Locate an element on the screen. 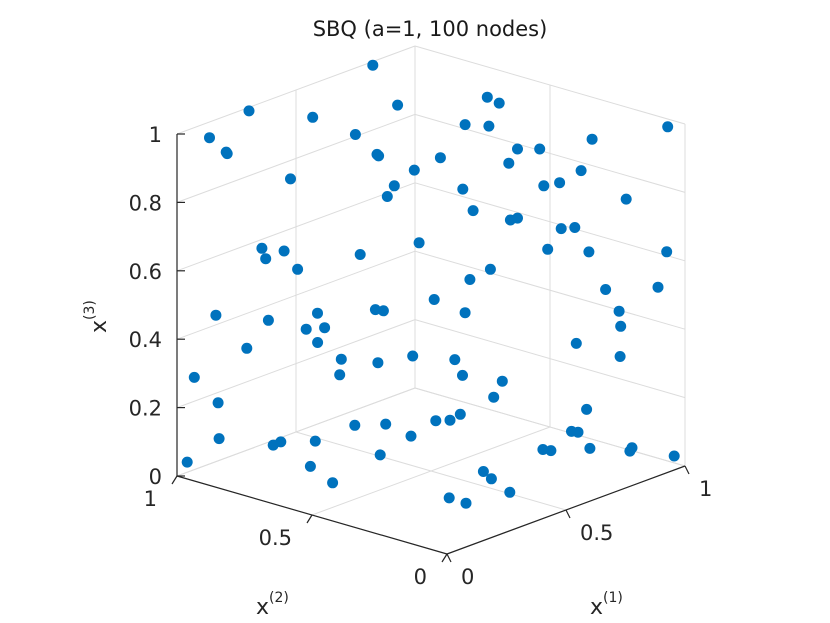  x3-axis-label-base: x is located at coordinates (99, 326).